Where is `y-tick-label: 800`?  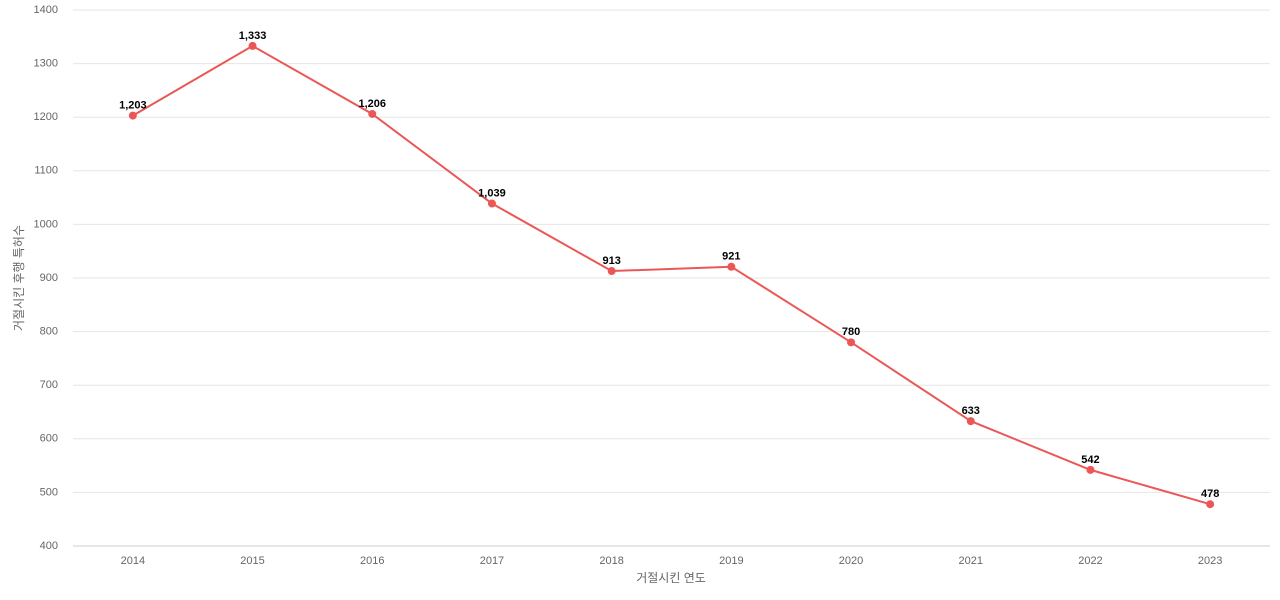
y-tick-label: 800 is located at coordinates (49, 332).